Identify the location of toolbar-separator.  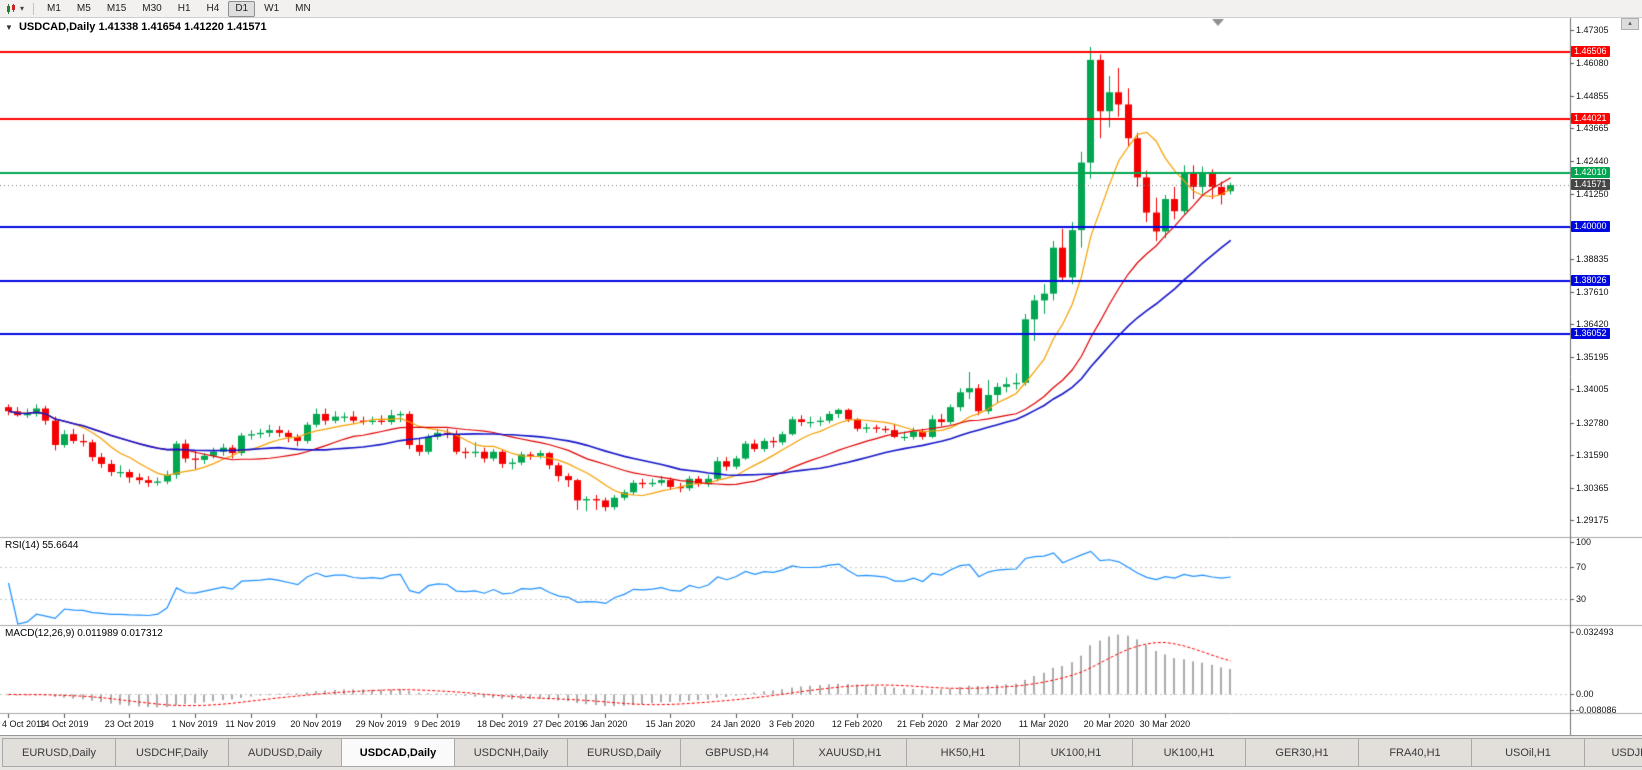
(34, 8).